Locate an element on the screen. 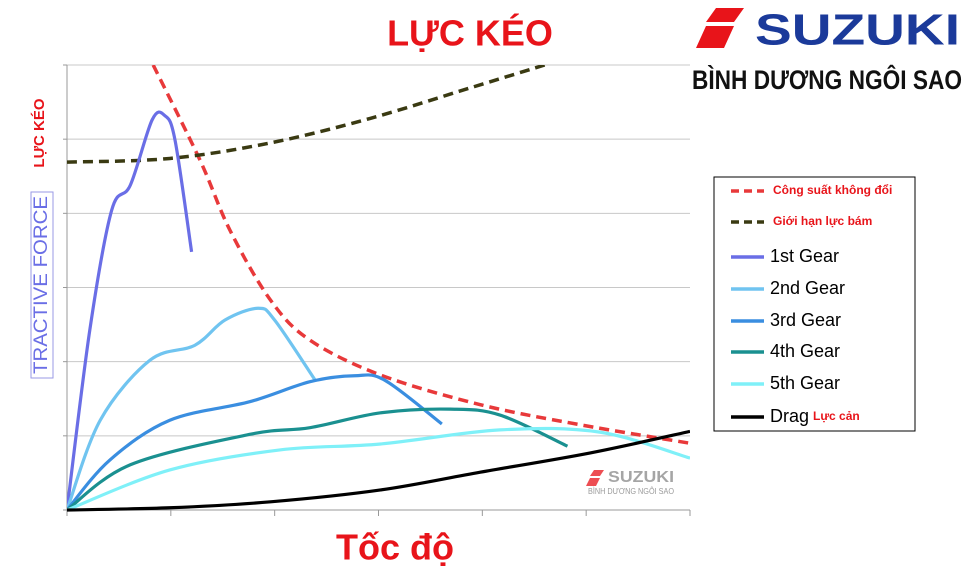  legend-box is located at coordinates (814, 304).